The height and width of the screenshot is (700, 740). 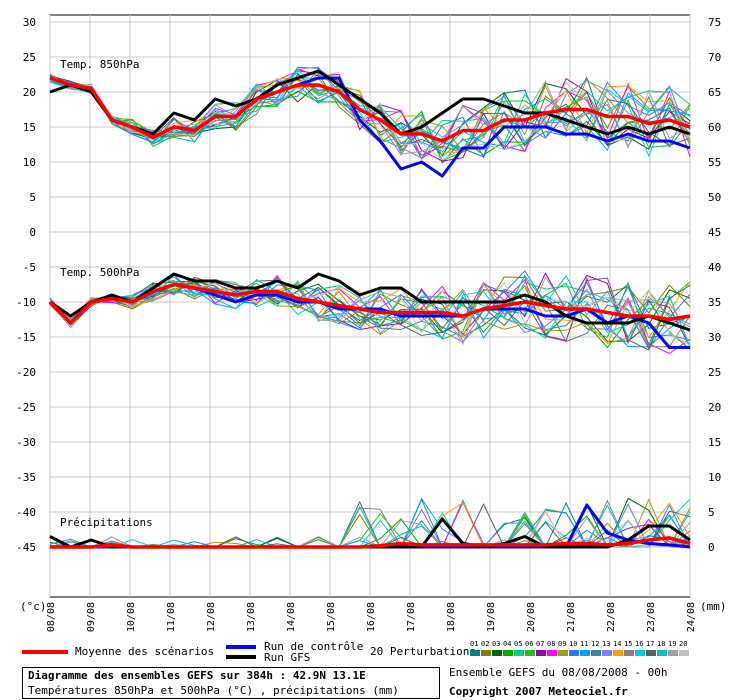 What do you see at coordinates (26, 372) in the screenshot?
I see `y-tick-left: -20` at bounding box center [26, 372].